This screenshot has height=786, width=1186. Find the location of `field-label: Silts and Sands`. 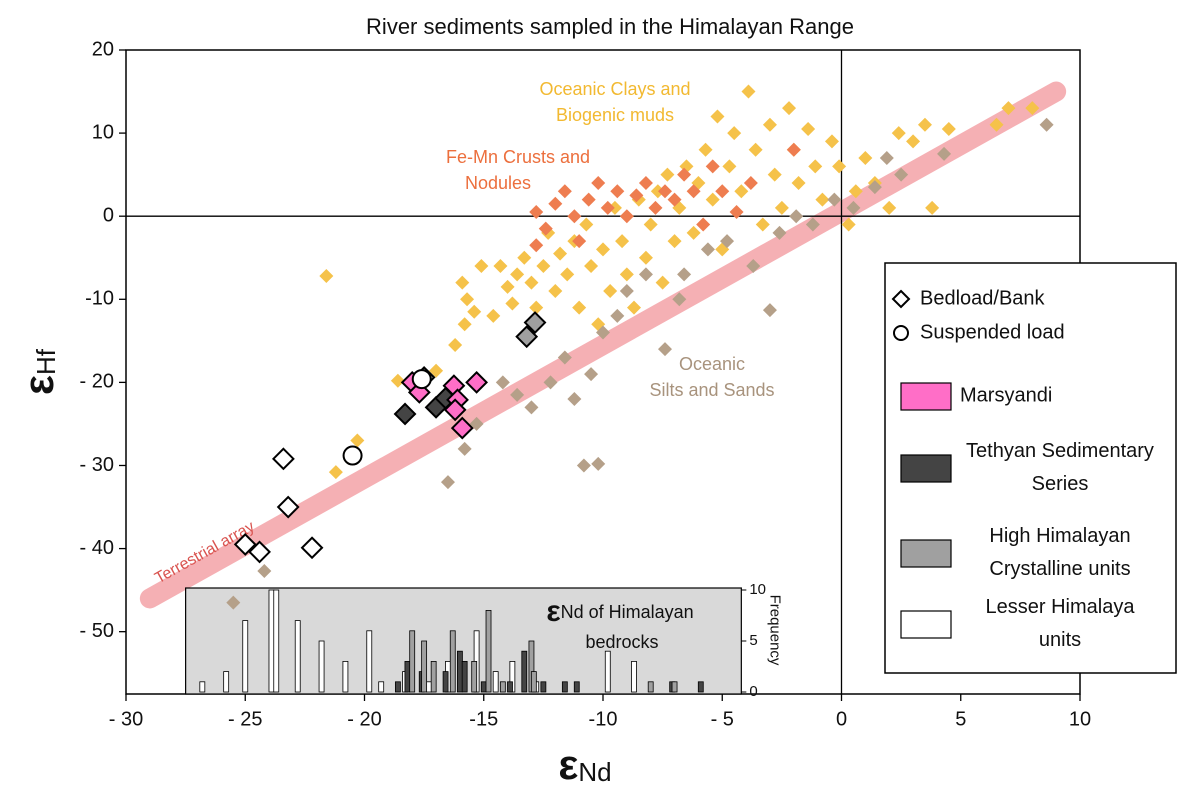

field-label: Silts and Sands is located at coordinates (711, 390).